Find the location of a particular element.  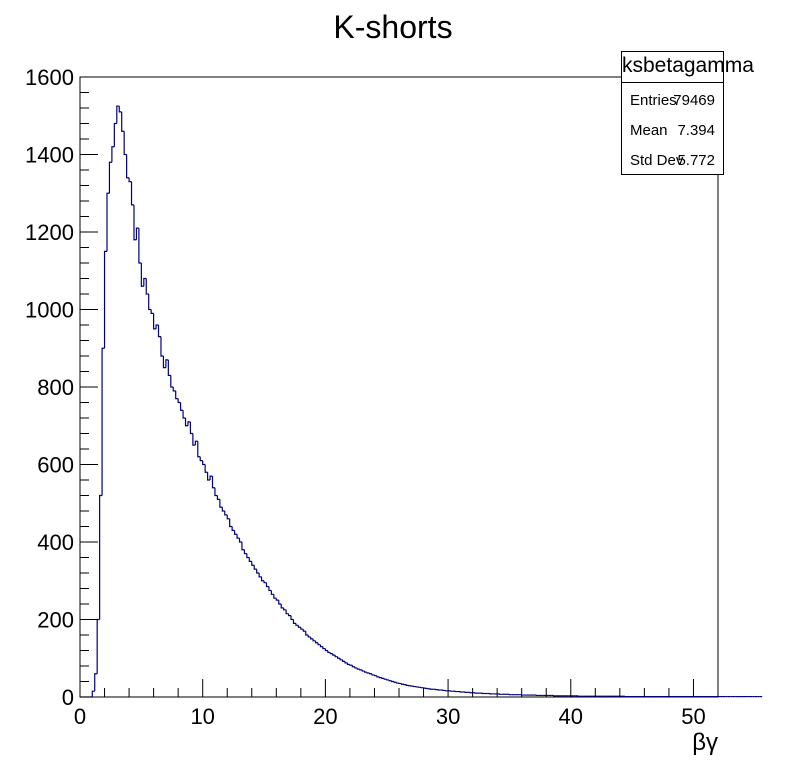

x-tick-label: 30 is located at coordinates (448, 716).